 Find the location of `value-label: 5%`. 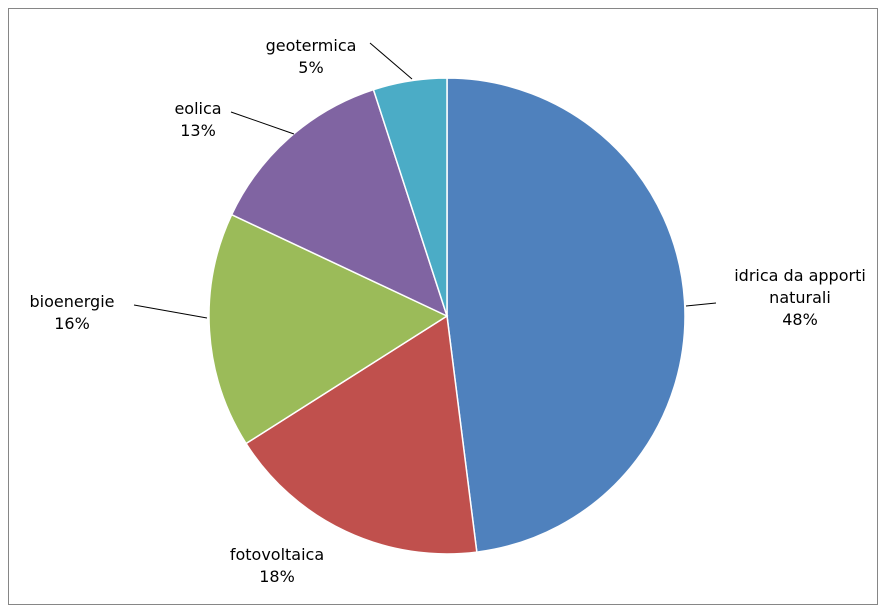

value-label: 5% is located at coordinates (311, 67).